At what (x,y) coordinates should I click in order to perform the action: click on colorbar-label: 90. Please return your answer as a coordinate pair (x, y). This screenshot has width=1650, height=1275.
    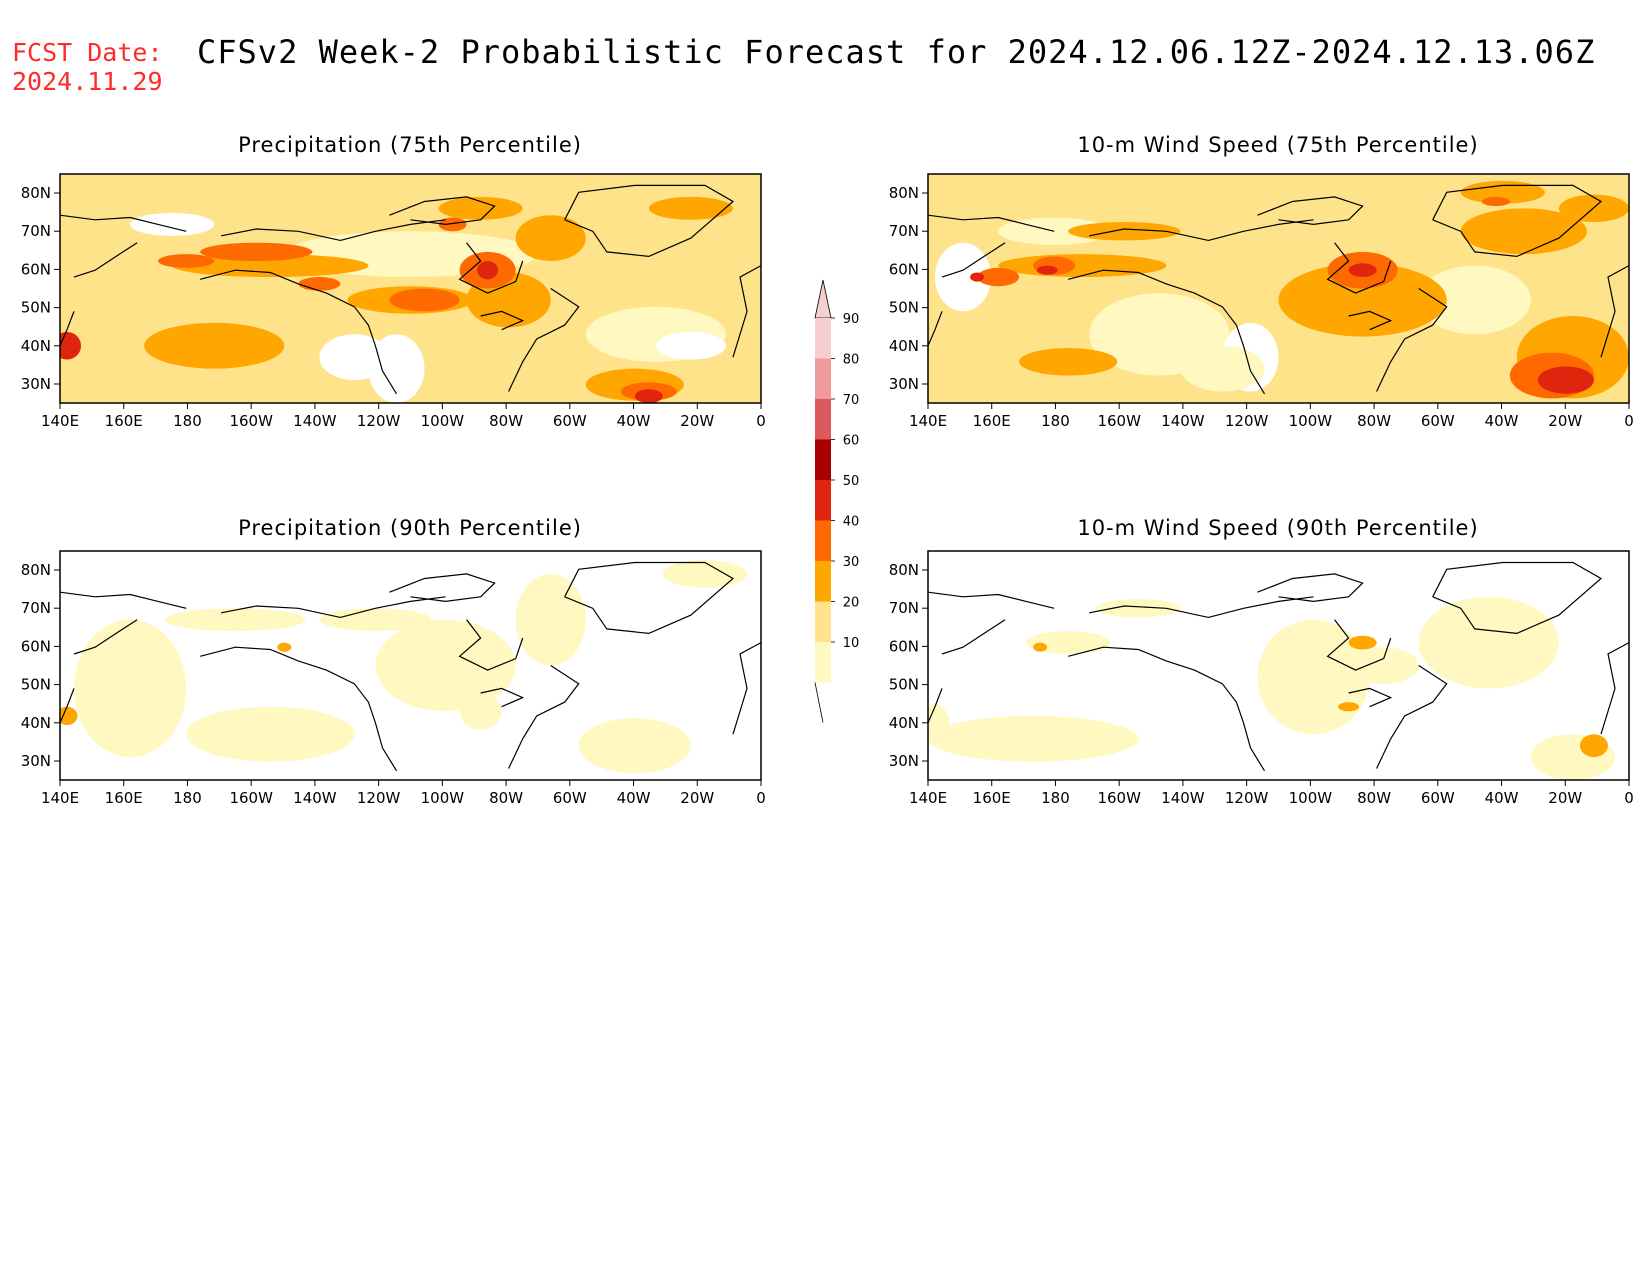
    Looking at the image, I should click on (851, 319).